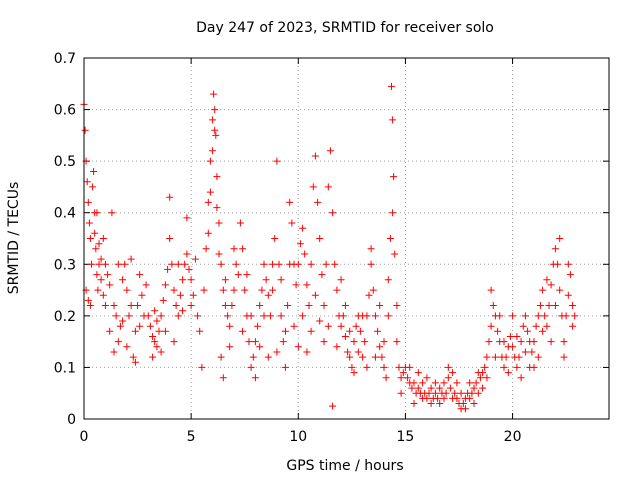 The image size is (640, 480). I want to click on y-tick-label: 0.3, so click(65, 265).